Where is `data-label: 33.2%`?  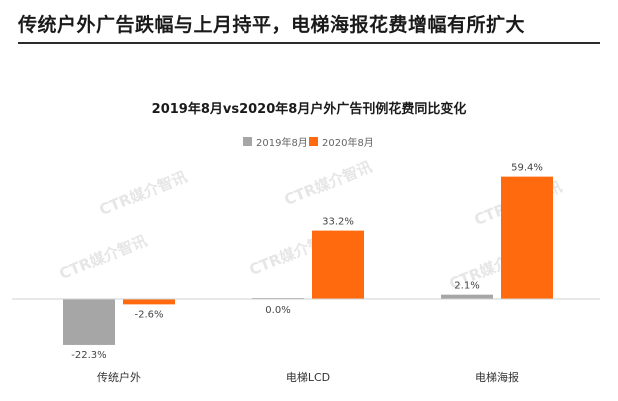
data-label: 33.2% is located at coordinates (338, 222).